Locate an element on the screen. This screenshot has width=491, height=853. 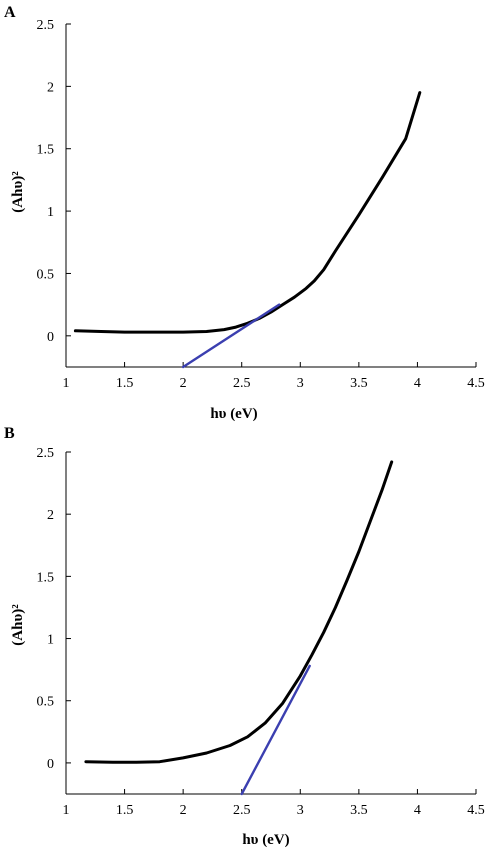
panel-letter: B is located at coordinates (9, 433).